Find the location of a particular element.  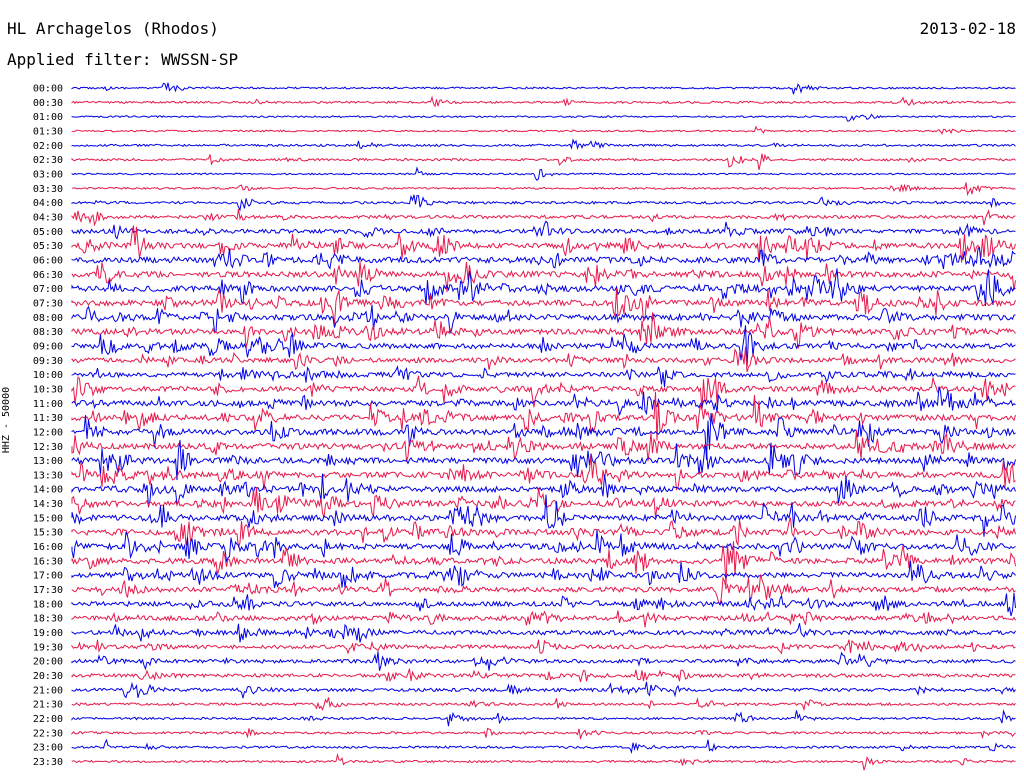

row-label: 17:00 is located at coordinates (48, 576).